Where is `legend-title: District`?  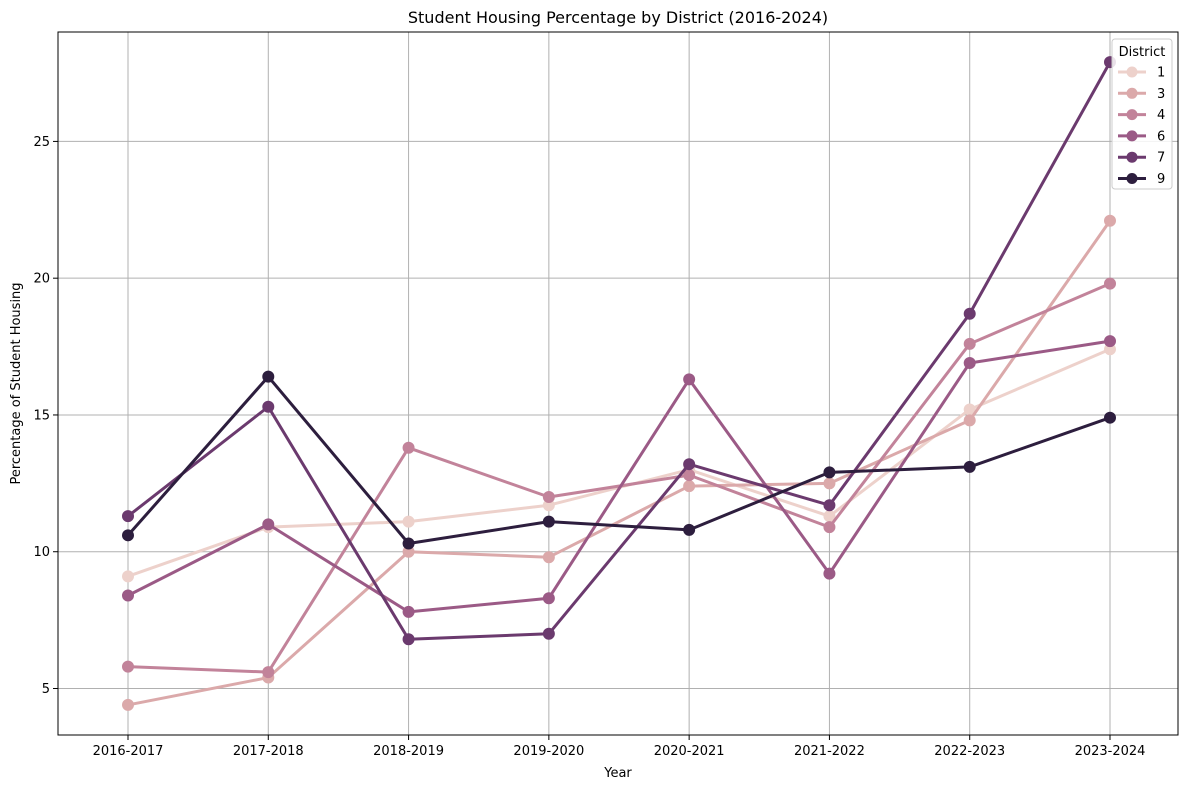
legend-title: District is located at coordinates (1142, 52).